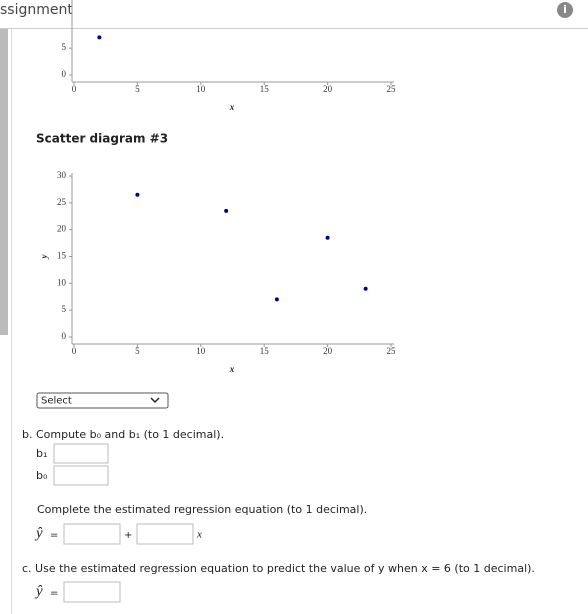  What do you see at coordinates (155, 400) in the screenshot?
I see `select-arrow` at bounding box center [155, 400].